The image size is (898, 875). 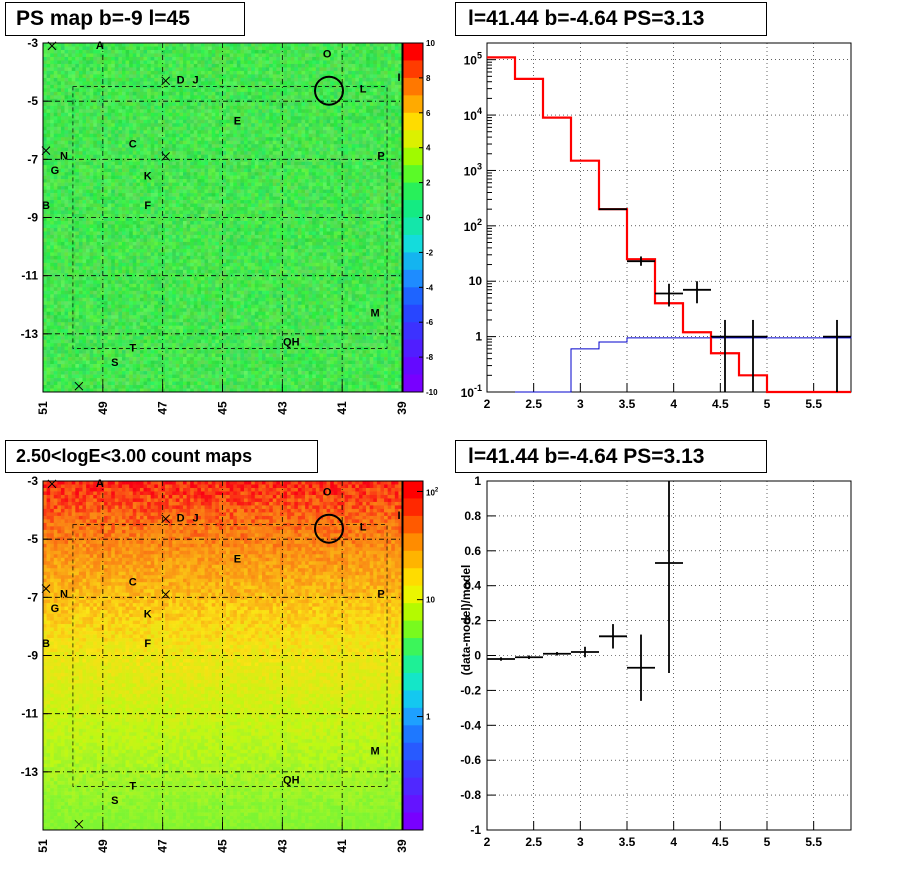 I want to click on count-y-tick-label: -3, so click(x=32, y=481).